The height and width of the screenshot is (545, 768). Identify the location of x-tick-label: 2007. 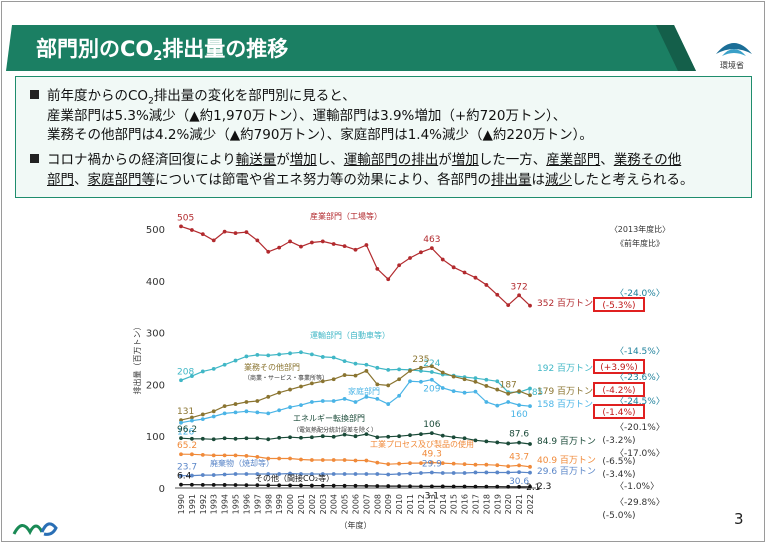
(366, 504).